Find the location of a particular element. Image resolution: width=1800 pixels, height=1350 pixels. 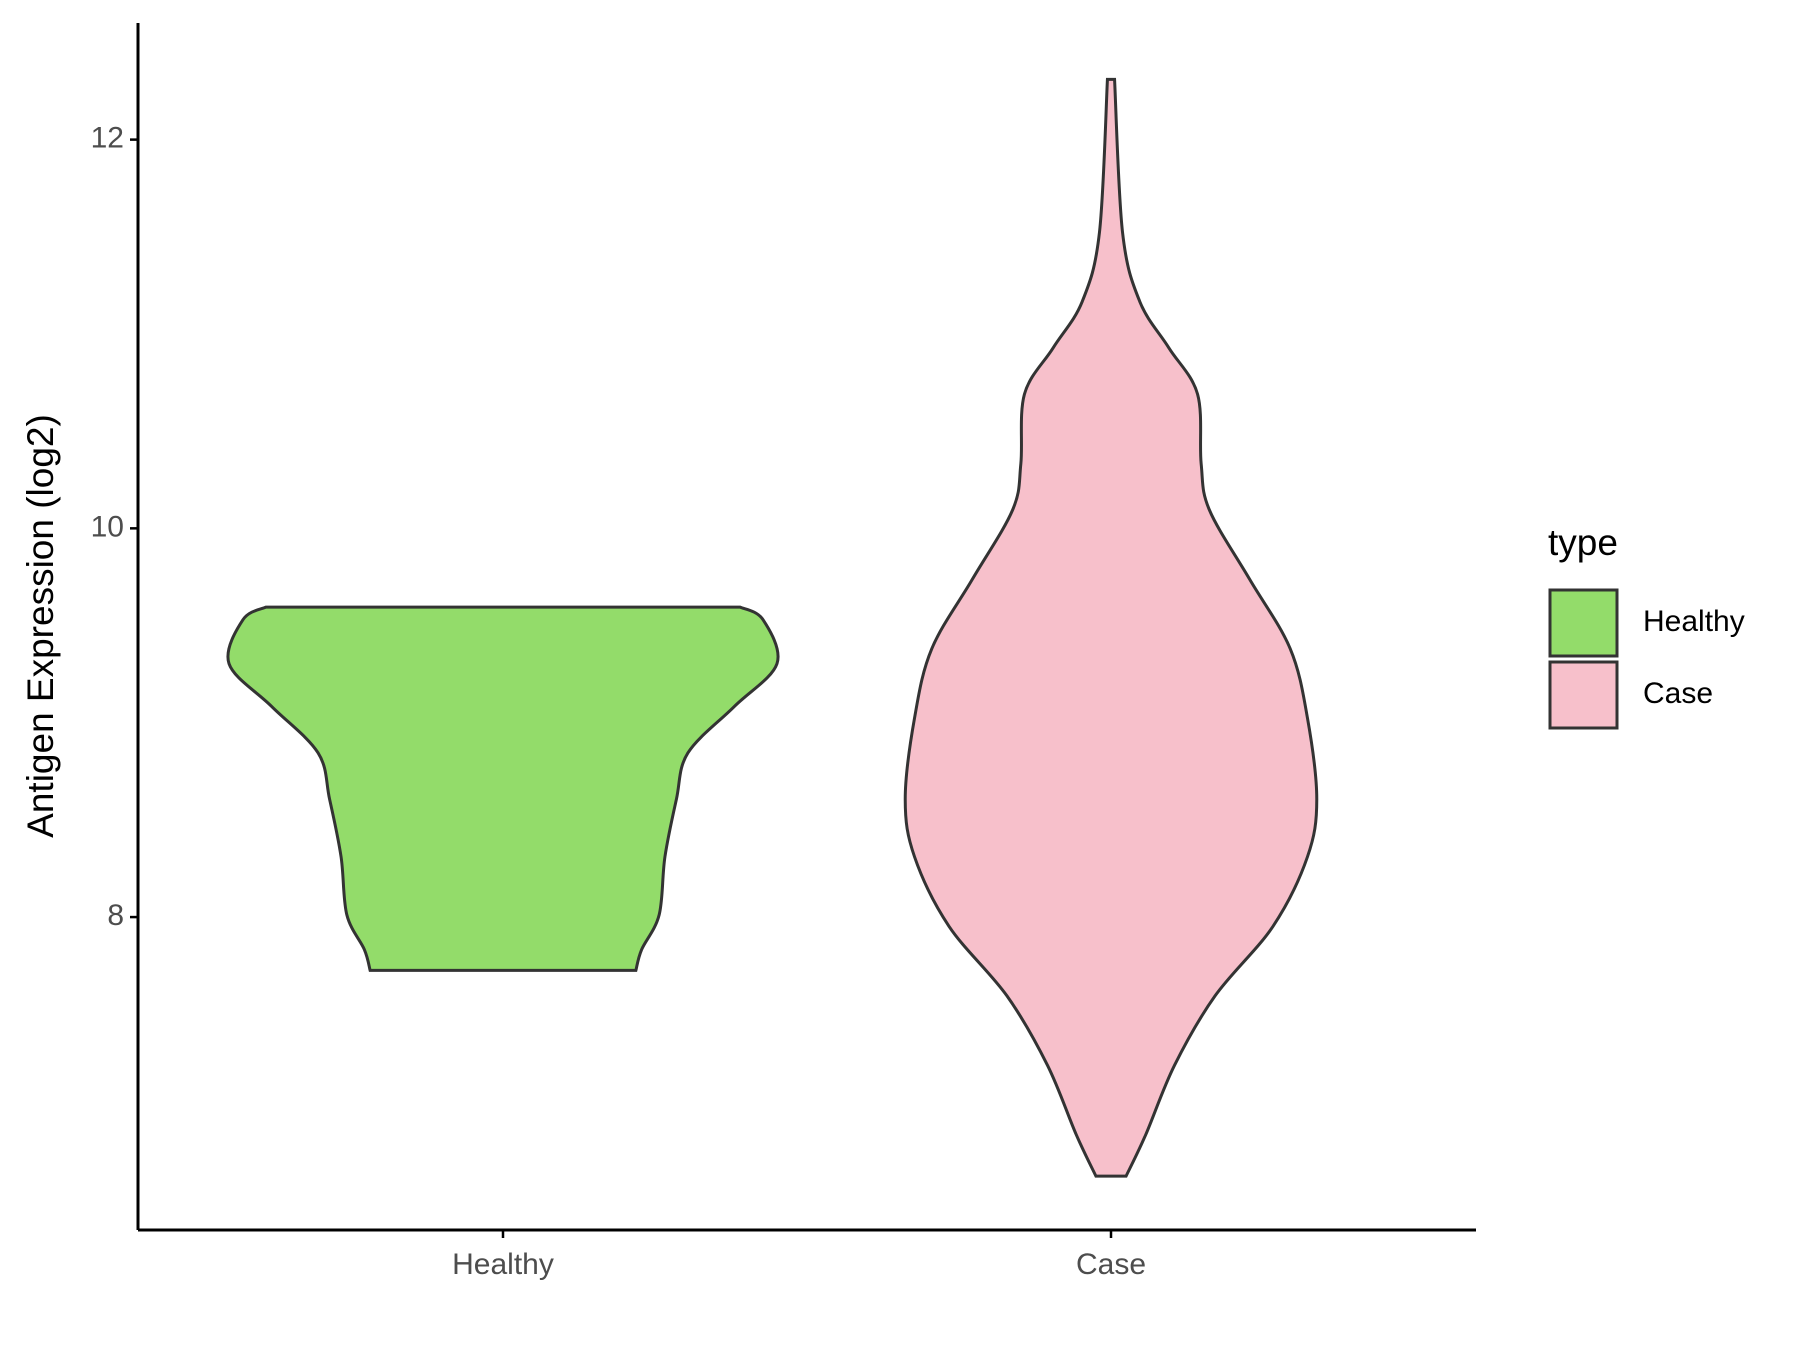

y-tick-label: 12 is located at coordinates (107, 138).